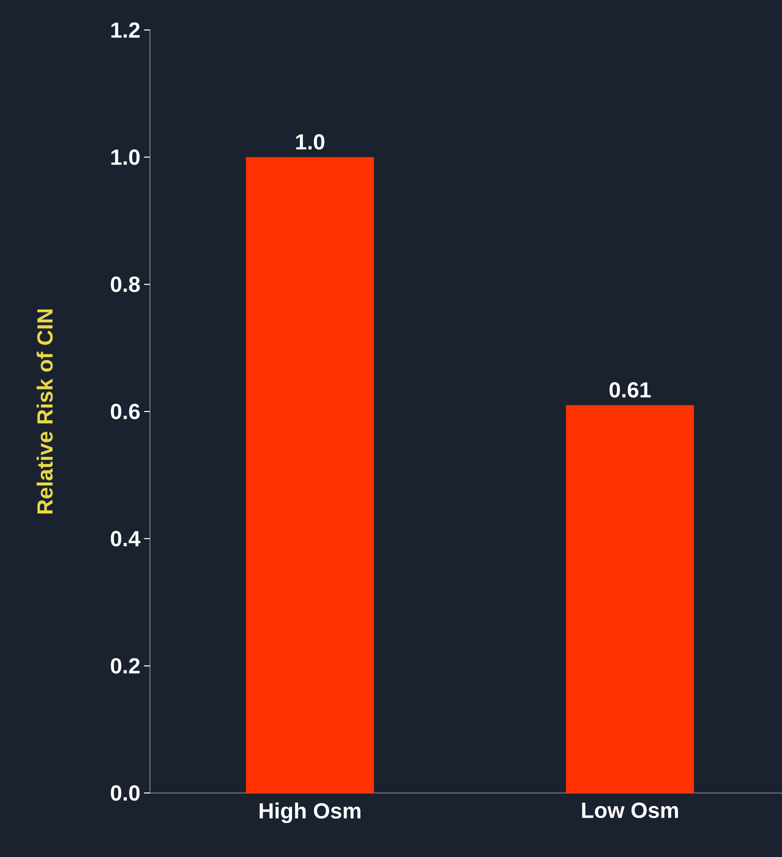 The image size is (782, 857). Describe the element at coordinates (125, 412) in the screenshot. I see `y-tick-label: 0.6` at that location.